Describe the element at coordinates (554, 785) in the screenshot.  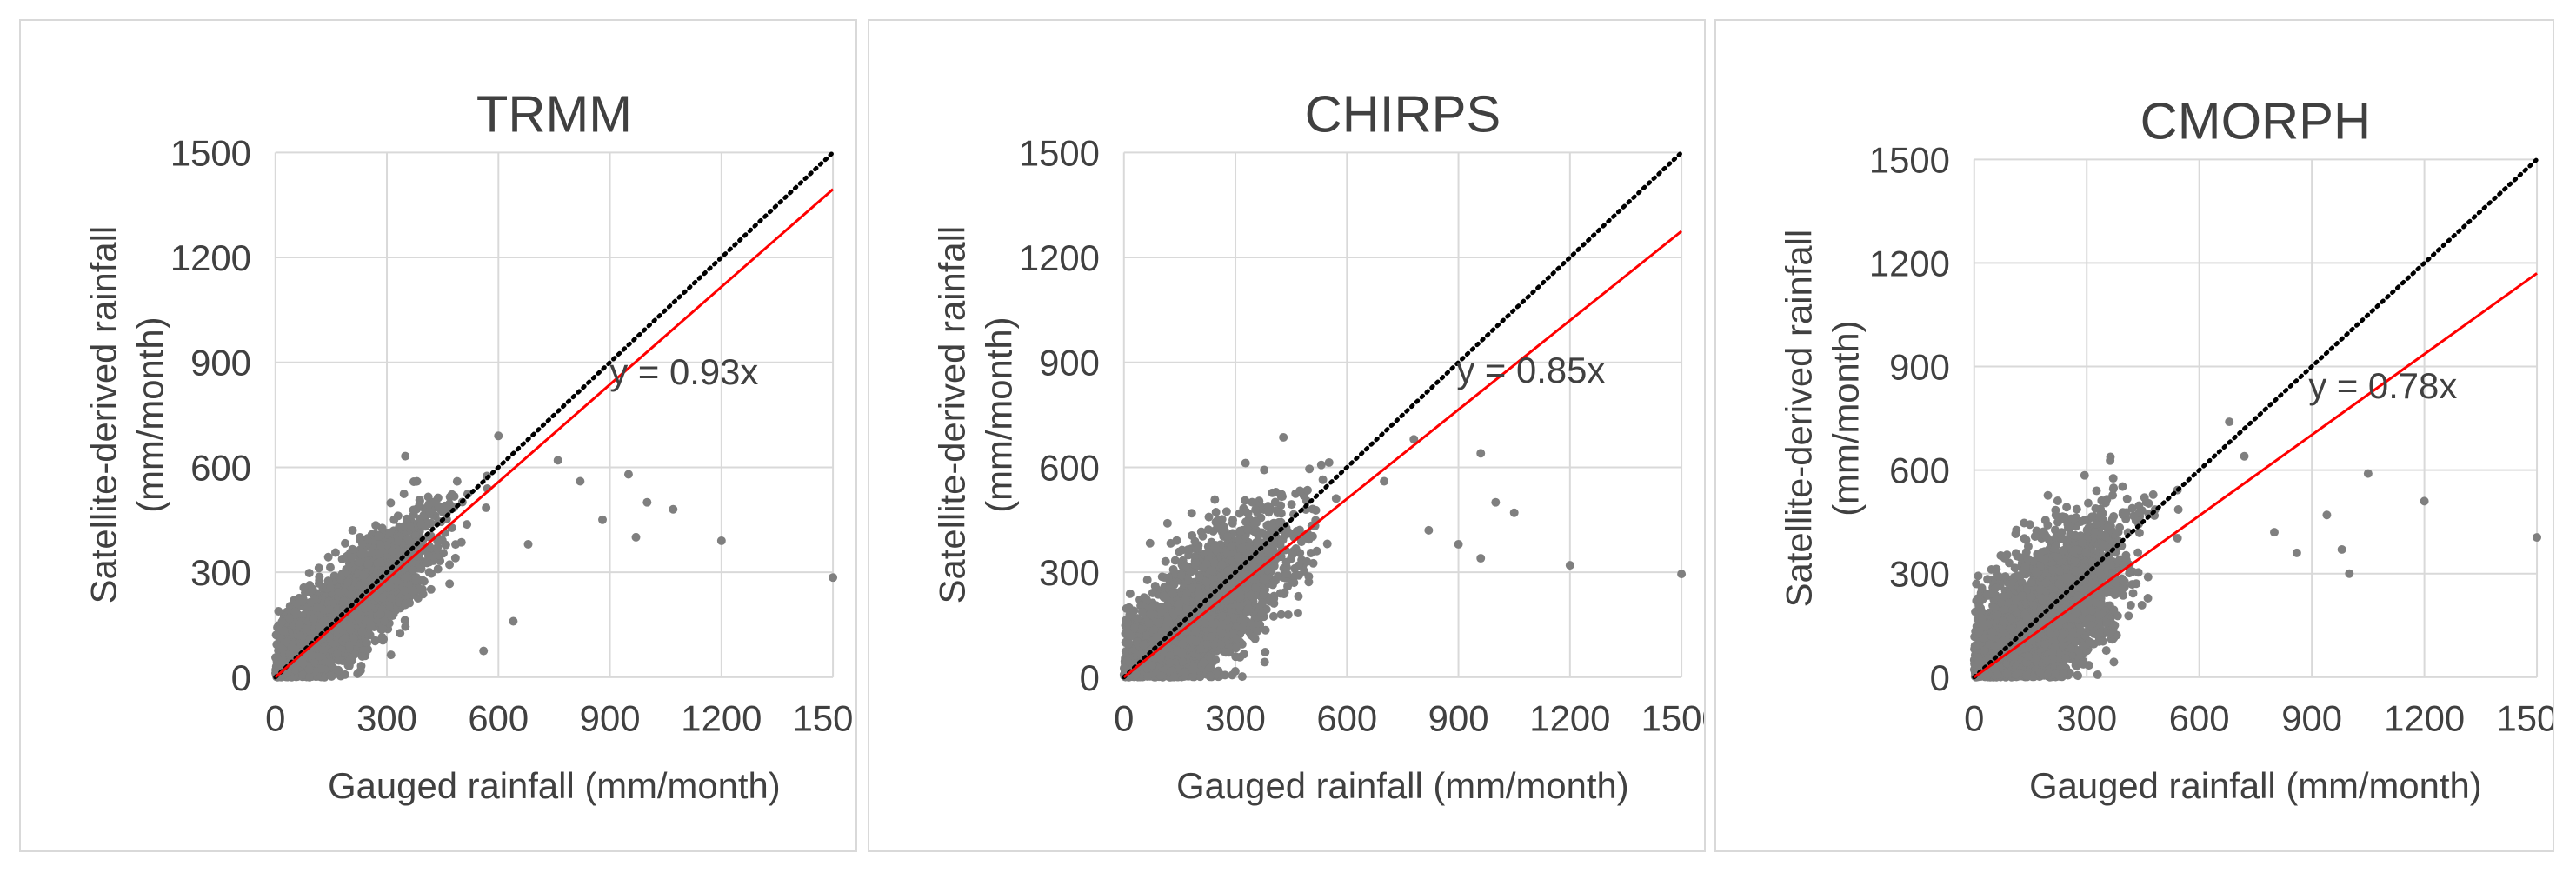
I see `x-axis-label: Gauged rainfall (mm/month)` at that location.